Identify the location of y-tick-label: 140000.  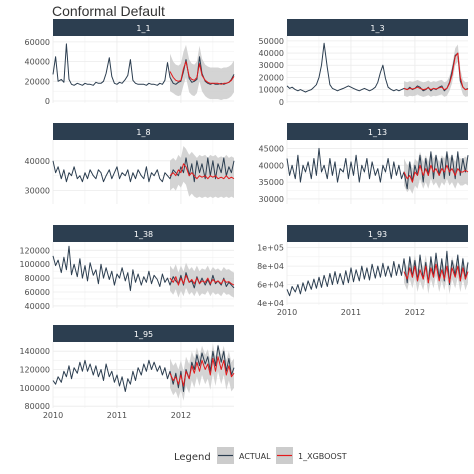
(34, 351).